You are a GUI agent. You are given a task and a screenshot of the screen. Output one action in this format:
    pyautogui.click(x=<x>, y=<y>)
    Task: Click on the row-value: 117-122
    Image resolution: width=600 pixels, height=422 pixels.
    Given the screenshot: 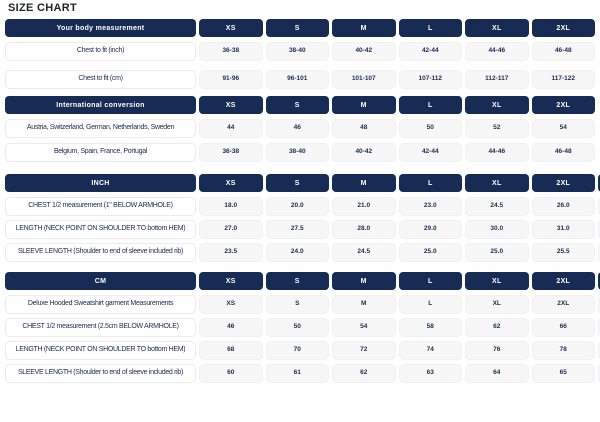 What is the action you would take?
    pyautogui.click(x=563, y=79)
    